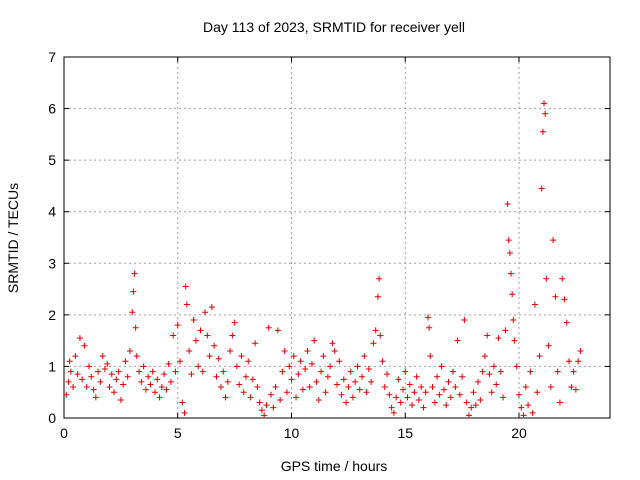 This screenshot has width=640, height=480. What do you see at coordinates (52, 160) in the screenshot?
I see `y-tick-label: 5` at bounding box center [52, 160].